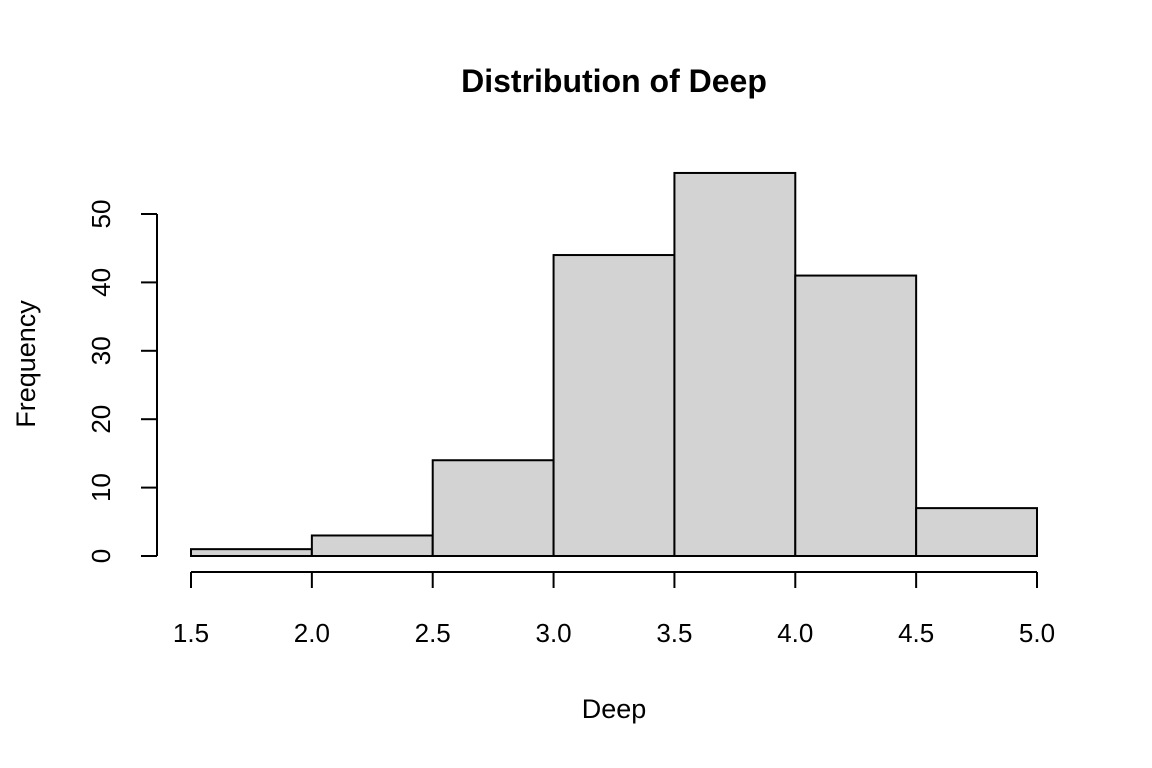 This screenshot has height=768, width=1152. What do you see at coordinates (101, 487) in the screenshot?
I see `y-tick-label-1: 10` at bounding box center [101, 487].